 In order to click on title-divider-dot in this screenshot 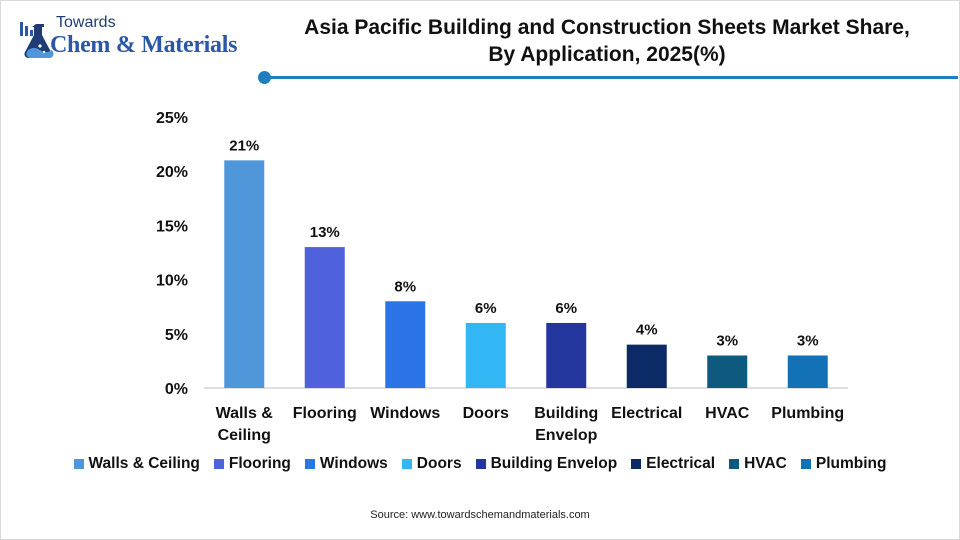, I will do `click(264, 77)`.